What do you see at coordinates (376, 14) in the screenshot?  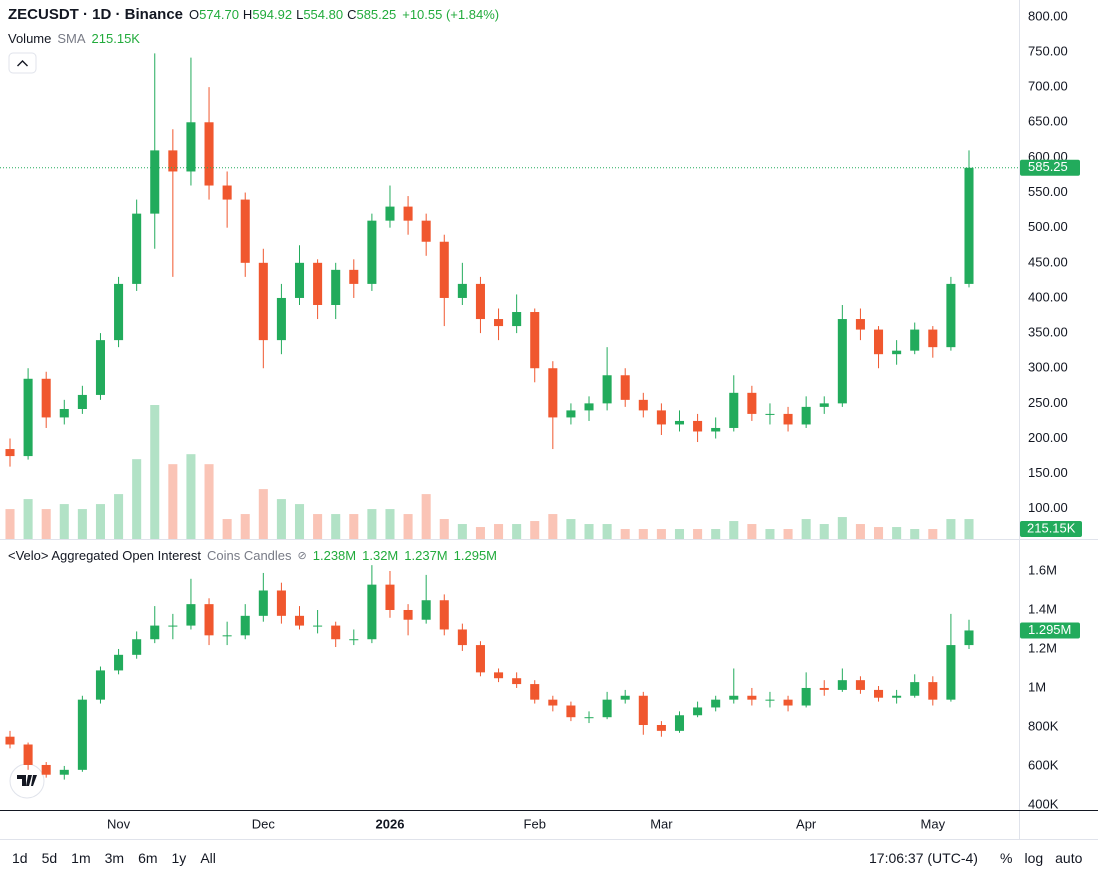 I see `ohlc-value: 585.25` at bounding box center [376, 14].